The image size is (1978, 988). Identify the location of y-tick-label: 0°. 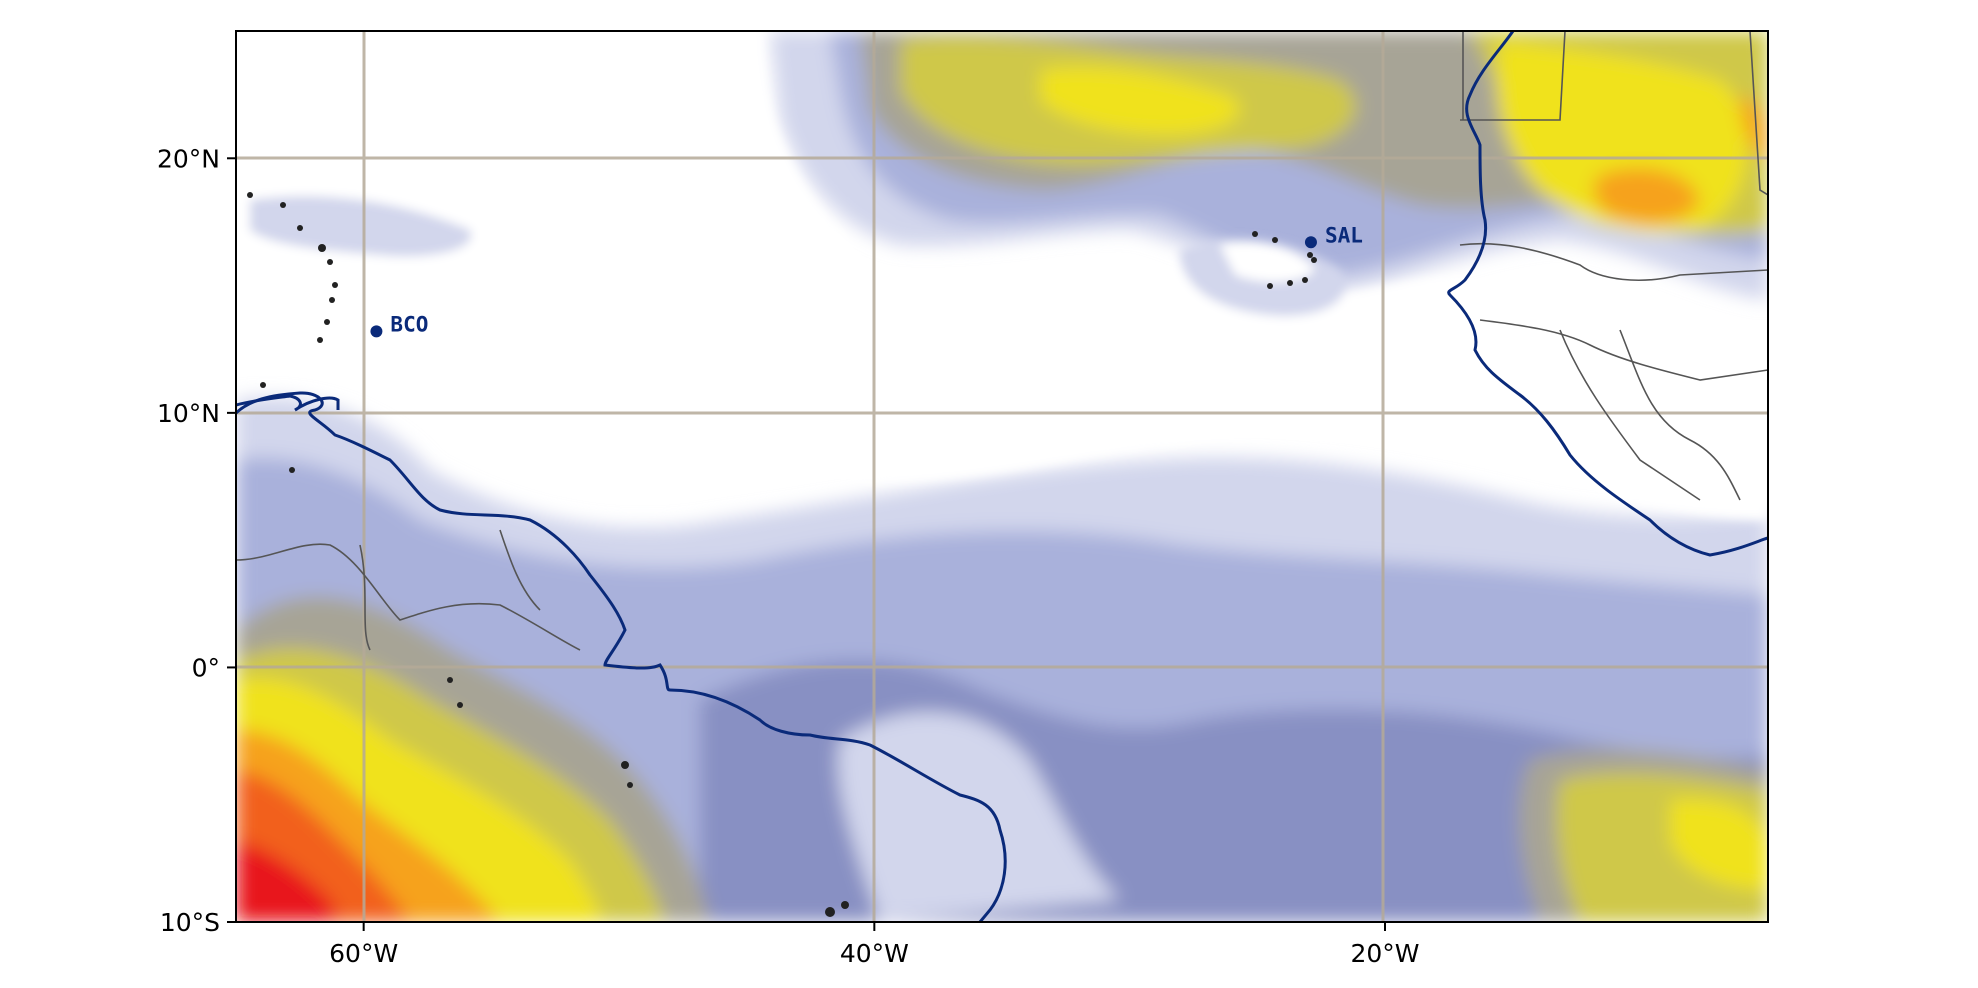
(206, 667).